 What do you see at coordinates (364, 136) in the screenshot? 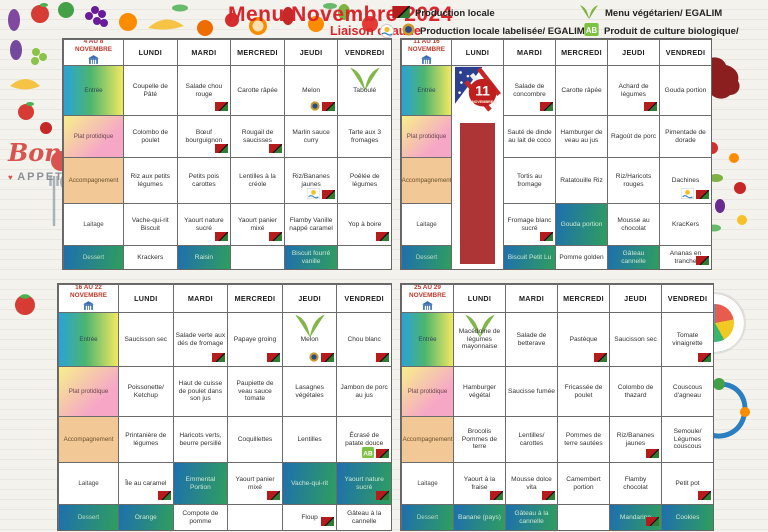
I see `menu-cell: Tarte aux 3 fromages` at bounding box center [364, 136].